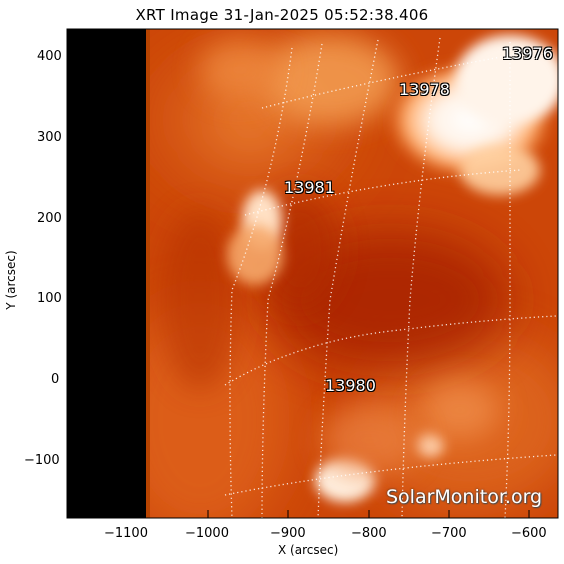 This screenshot has width=564, height=564. I want to click on x-tick-label: −900, so click(288, 533).